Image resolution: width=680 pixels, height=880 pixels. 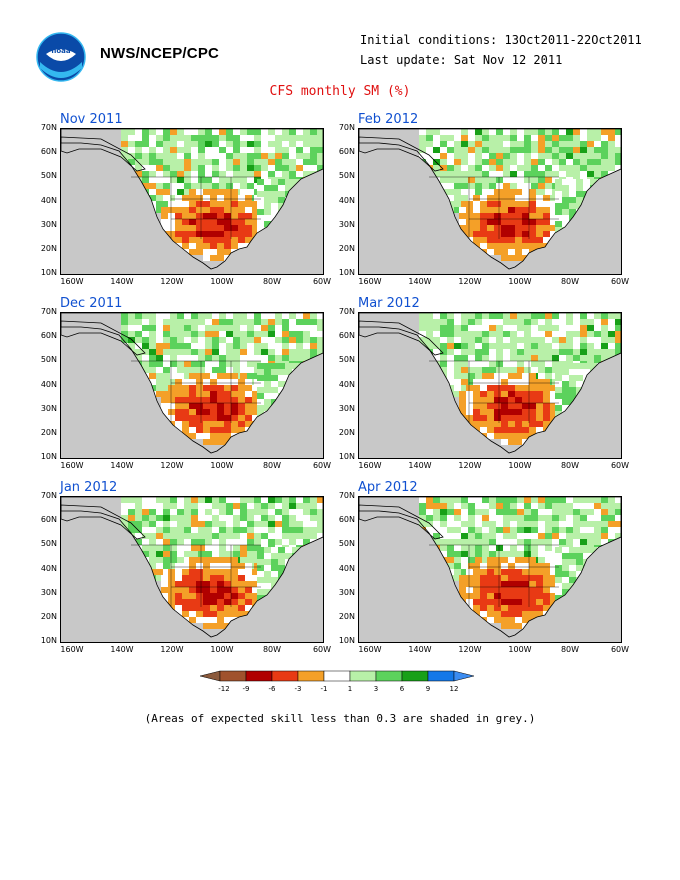 I want to click on panel-title: Apr 2012, so click(x=388, y=487).